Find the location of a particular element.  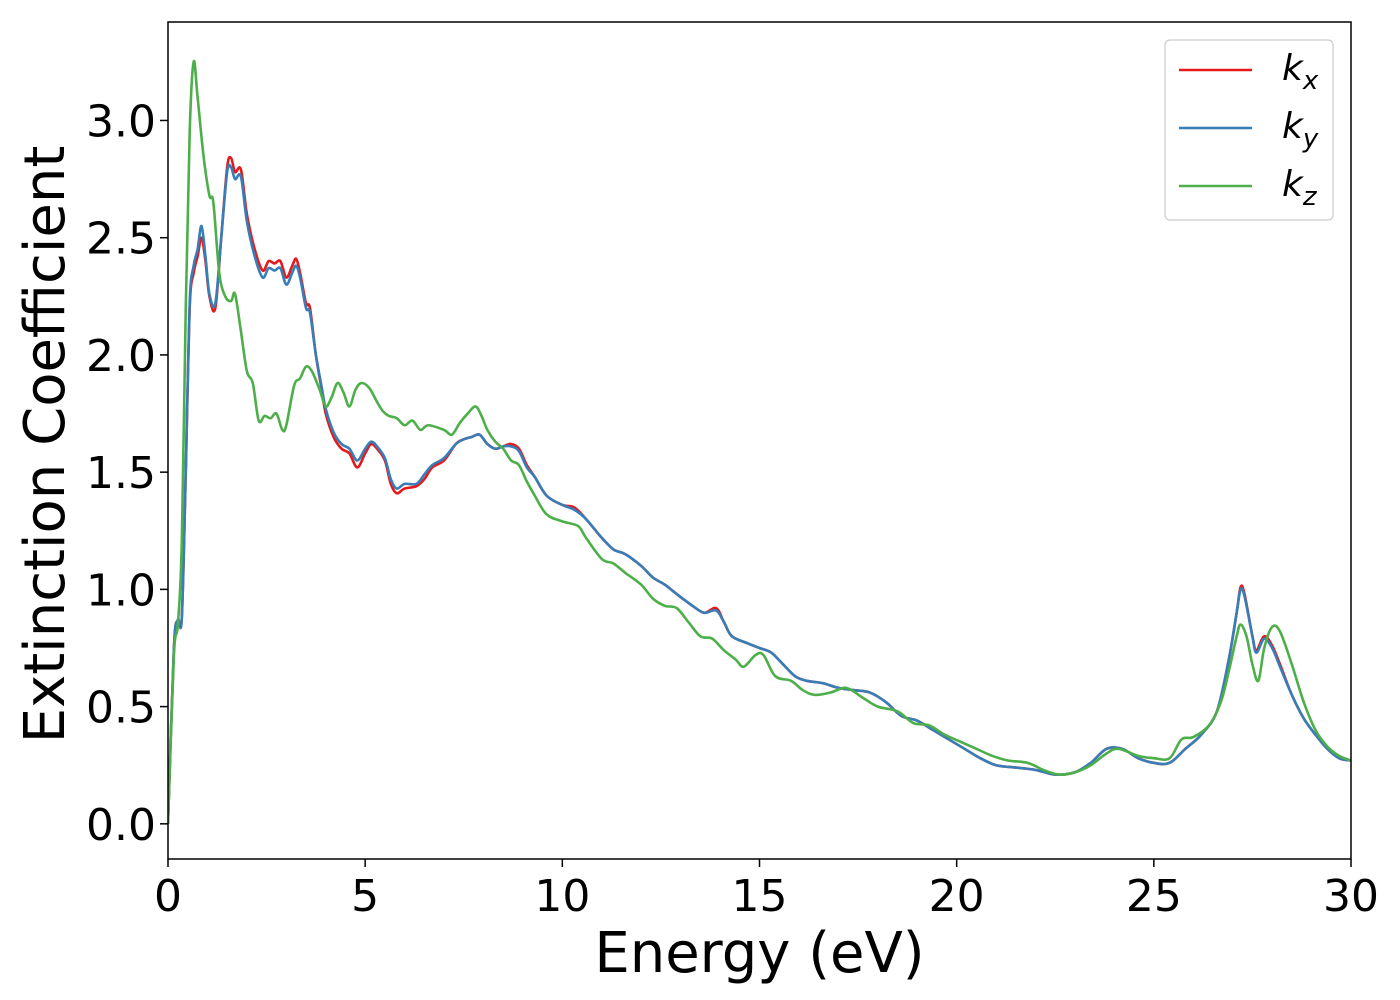

x-axis-ticks: 0 5 10 15 20 25 30 is located at coordinates (766, 890).